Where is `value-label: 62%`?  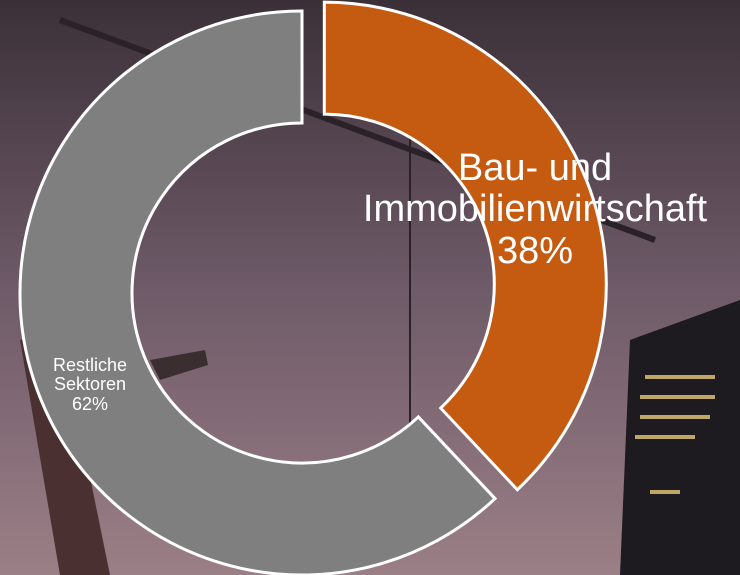
value-label: 62% is located at coordinates (90, 404).